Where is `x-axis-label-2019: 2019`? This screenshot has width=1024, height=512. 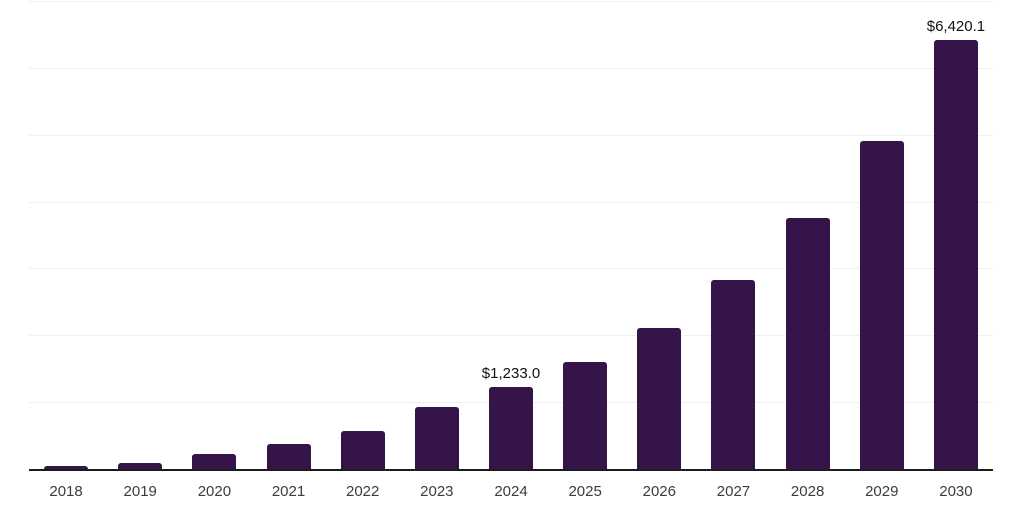
x-axis-label-2019: 2019 is located at coordinates (140, 491).